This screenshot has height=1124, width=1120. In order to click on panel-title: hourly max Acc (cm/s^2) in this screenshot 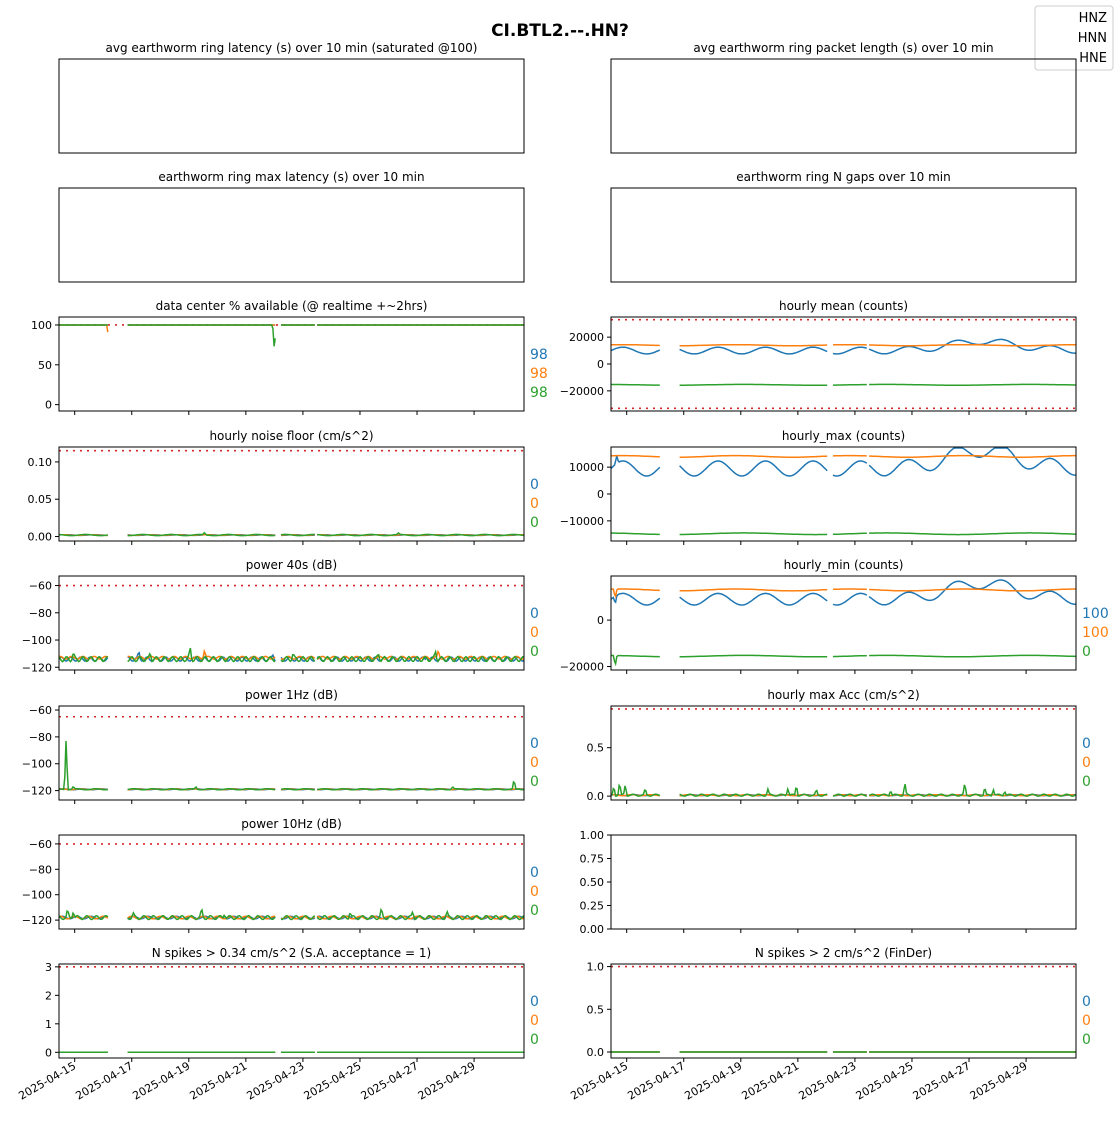, I will do `click(843, 695)`.